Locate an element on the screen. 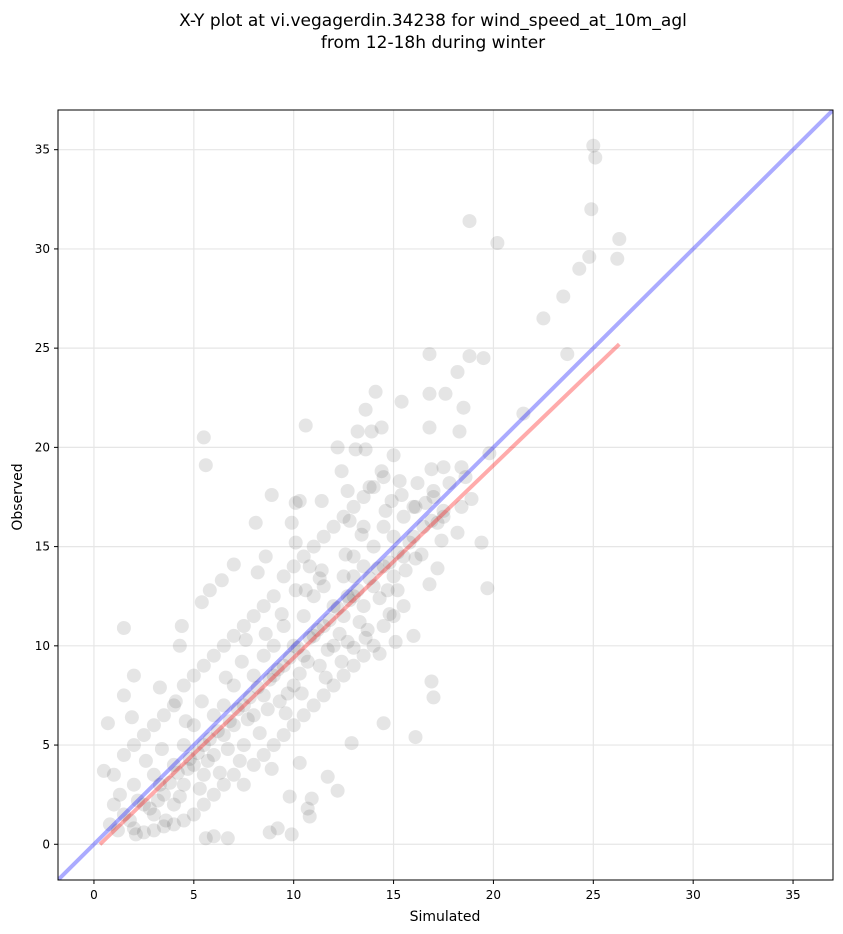 The image size is (843, 934). y-tick-label: 25 is located at coordinates (42, 348).